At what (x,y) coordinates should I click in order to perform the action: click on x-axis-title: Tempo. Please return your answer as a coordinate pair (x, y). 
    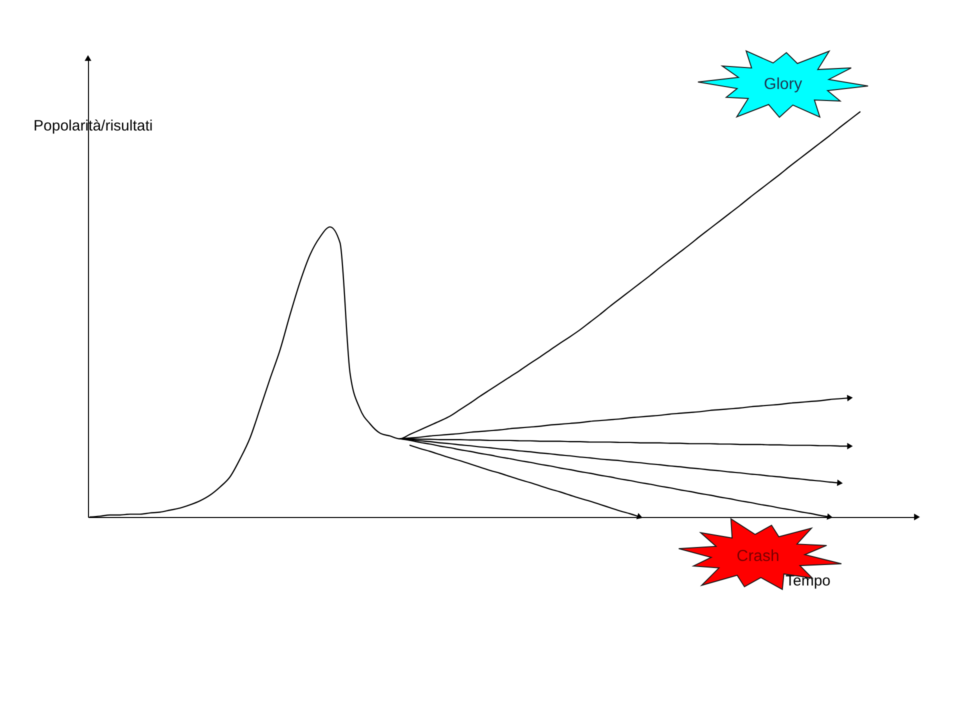
    Looking at the image, I should click on (808, 581).